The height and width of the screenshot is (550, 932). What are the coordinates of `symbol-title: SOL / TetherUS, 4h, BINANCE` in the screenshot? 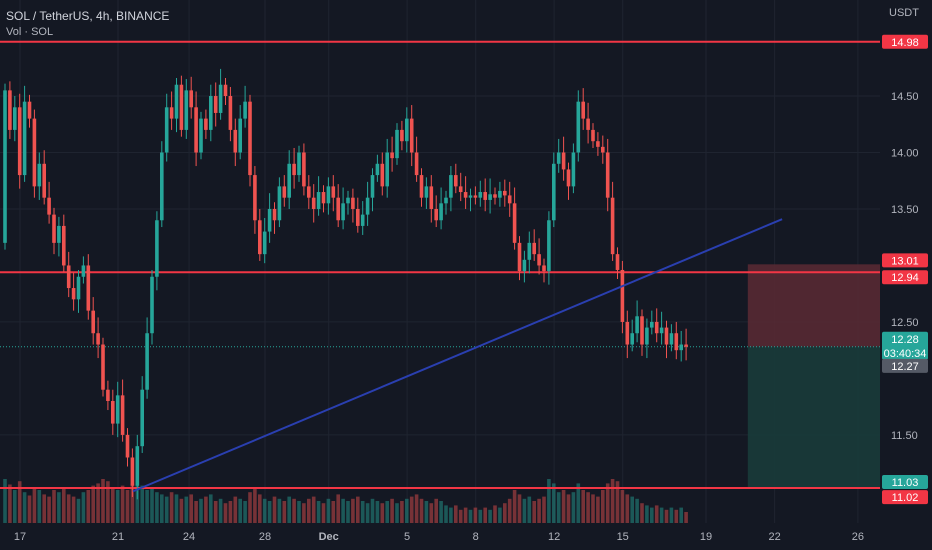 It's located at (88, 16).